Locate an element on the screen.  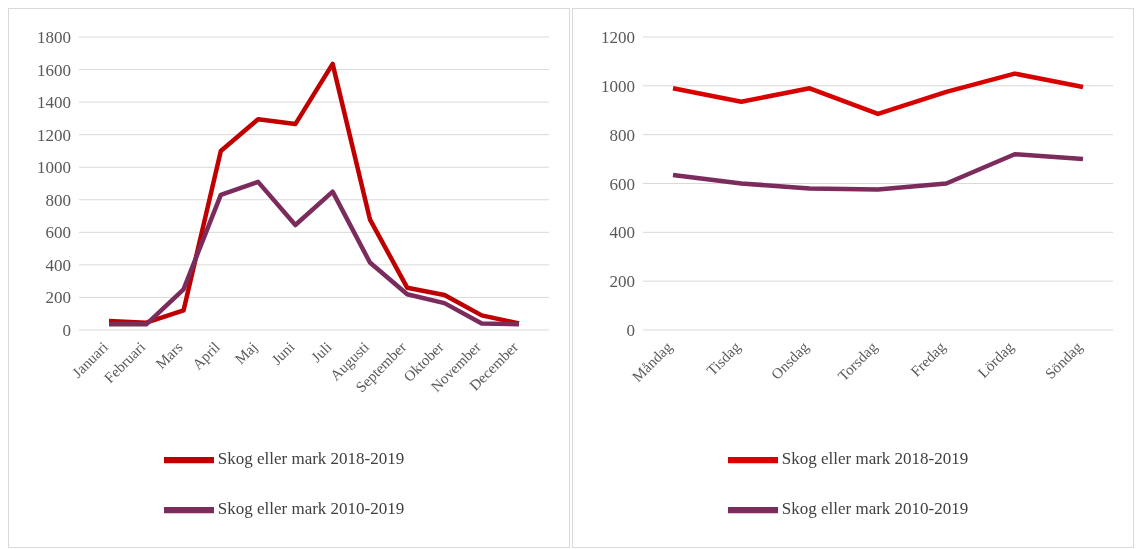
y-tick-label: 1600 is located at coordinates (54, 70).